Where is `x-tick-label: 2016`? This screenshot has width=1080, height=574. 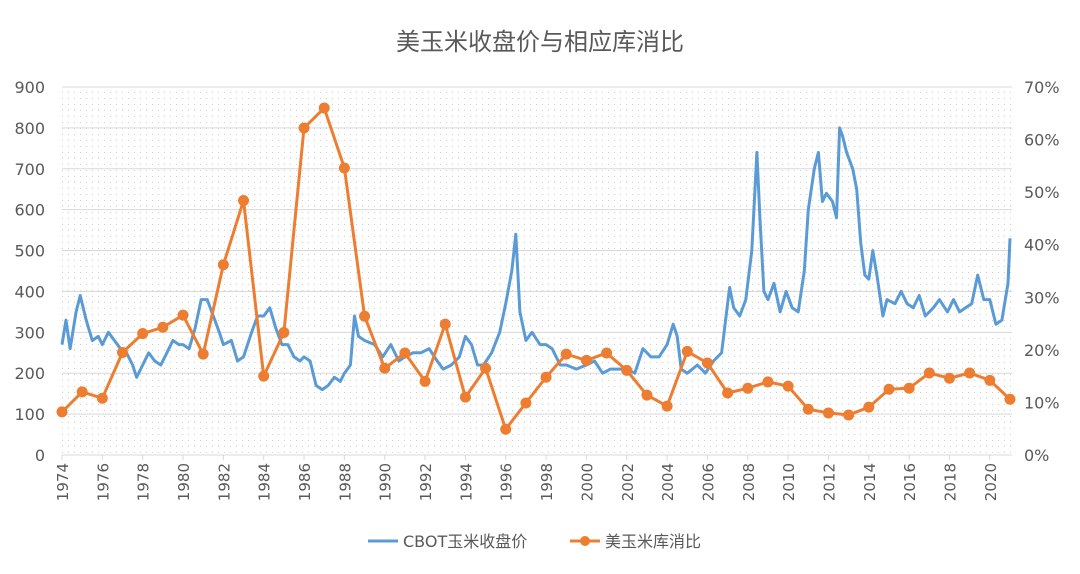
x-tick-label: 2016 is located at coordinates (910, 482).